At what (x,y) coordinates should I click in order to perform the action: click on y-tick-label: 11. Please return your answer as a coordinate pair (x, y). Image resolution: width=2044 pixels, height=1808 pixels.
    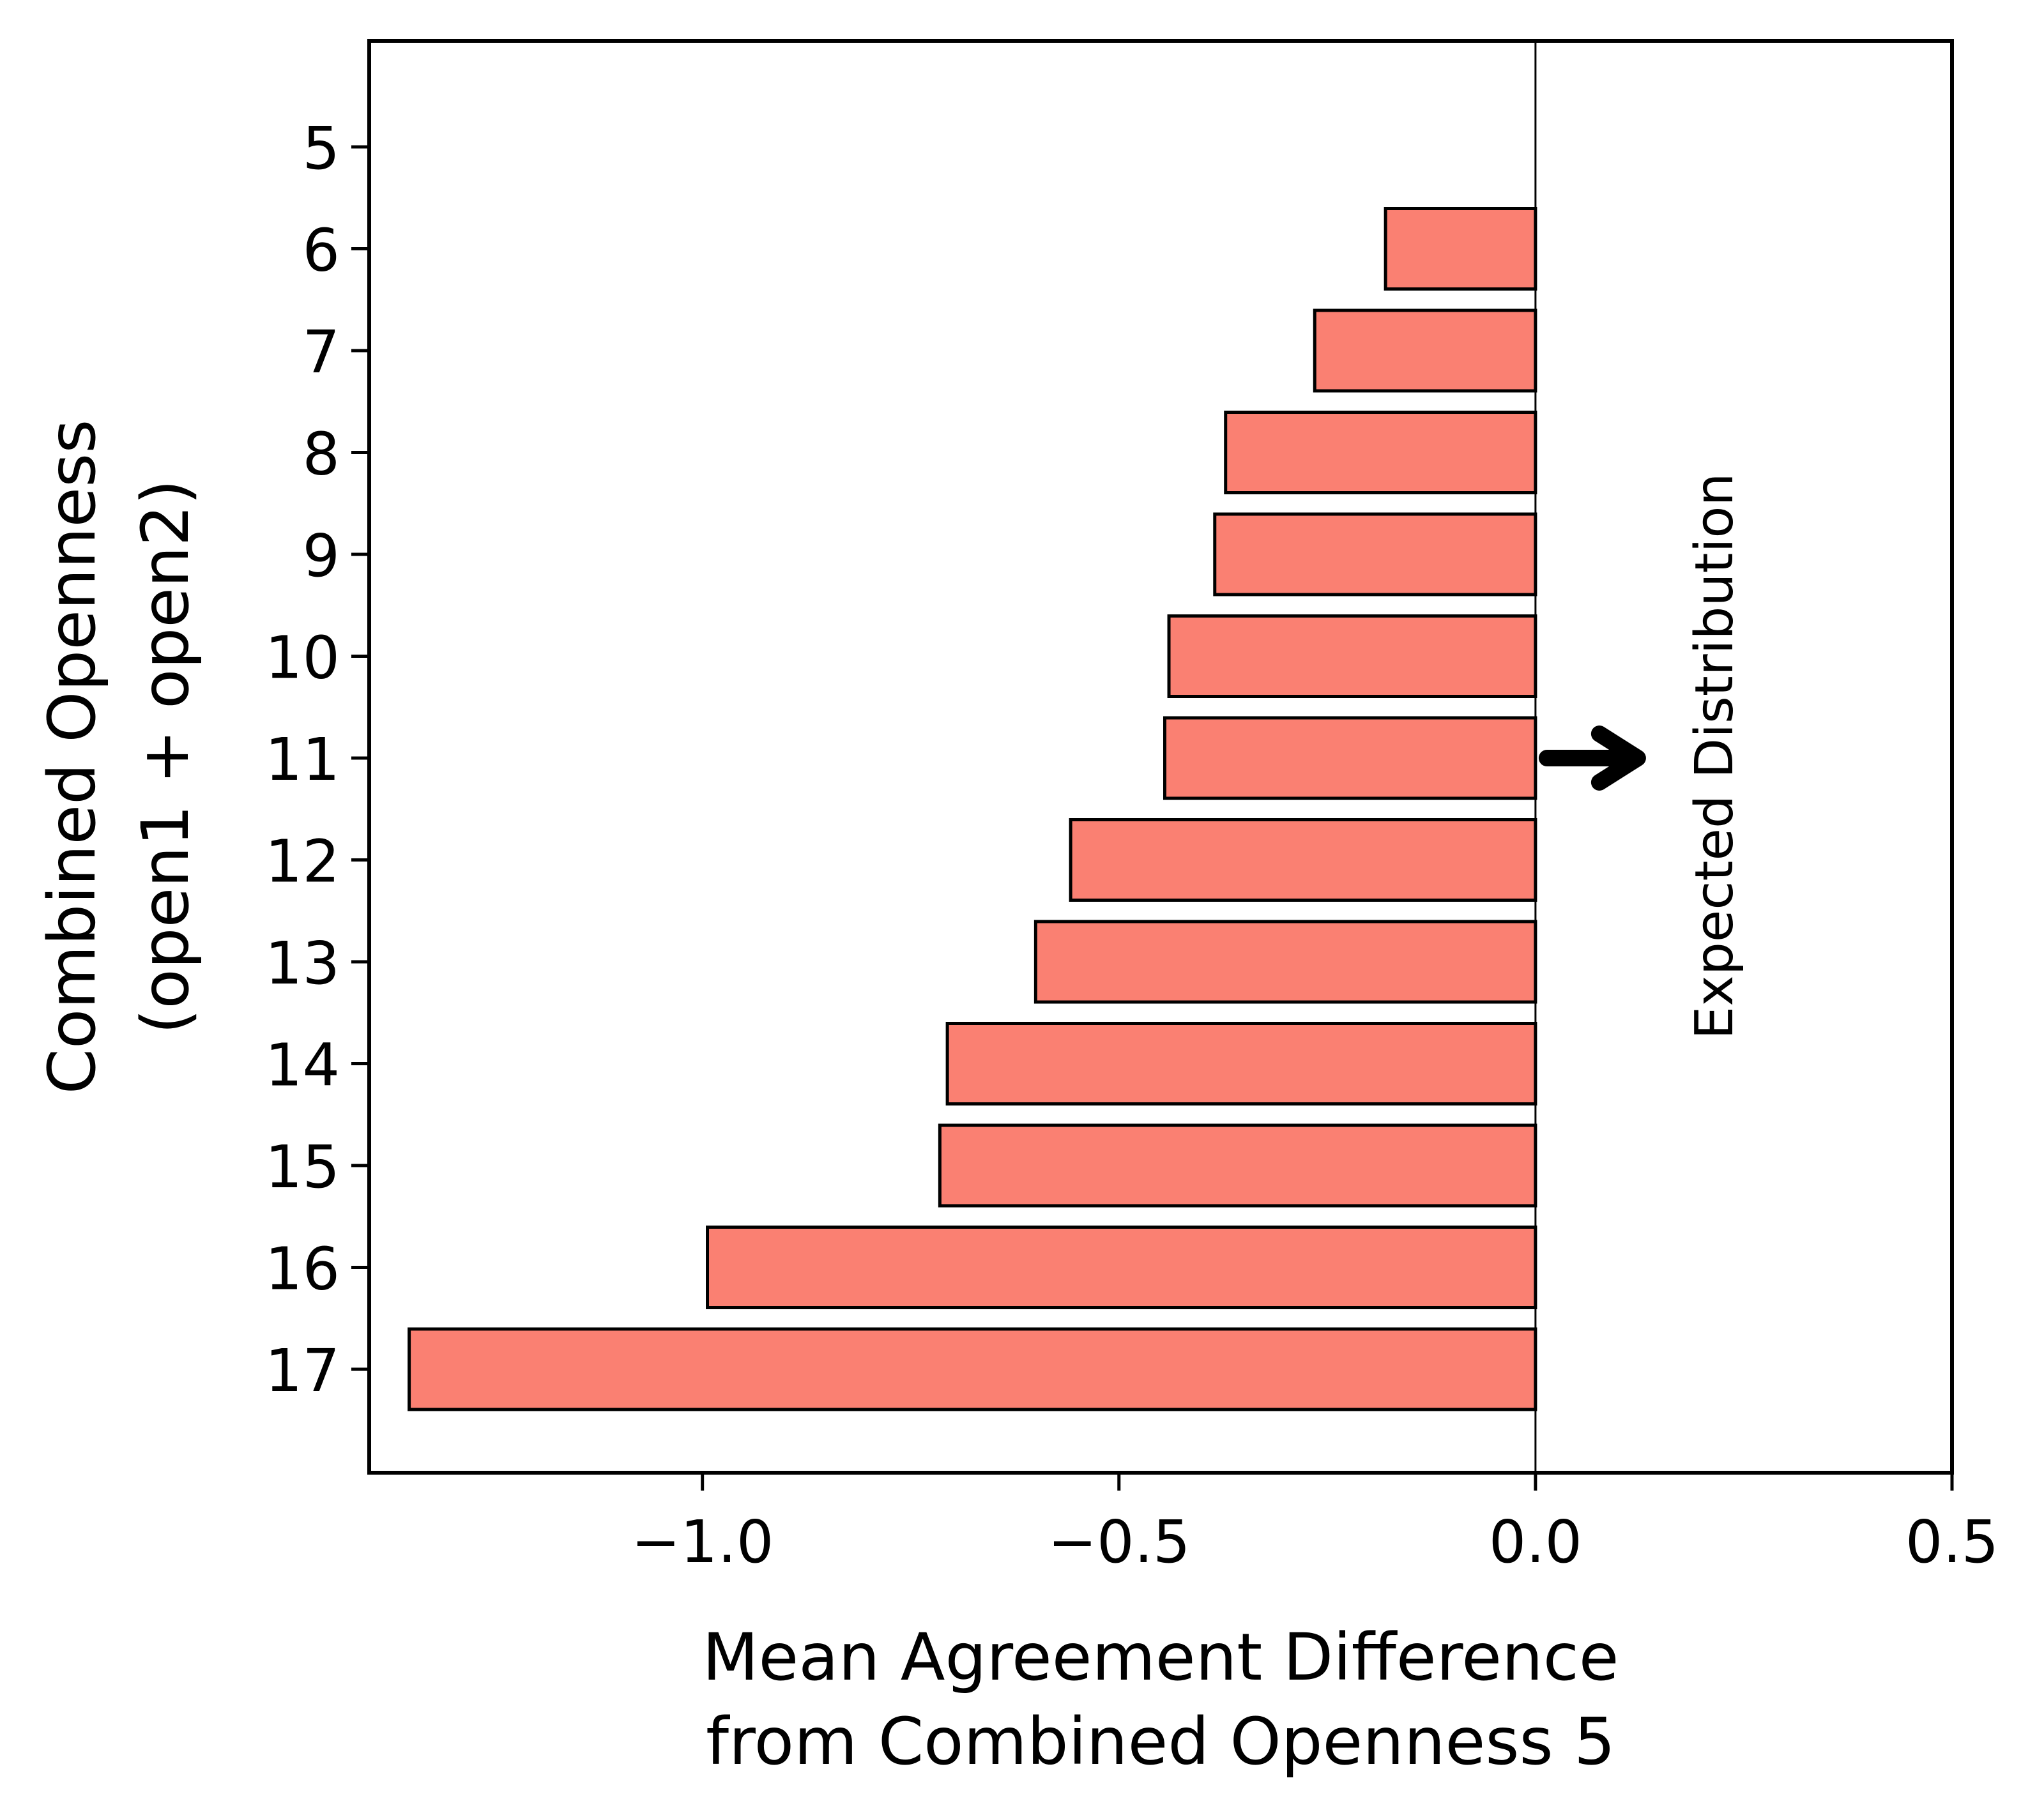
    Looking at the image, I should click on (302, 759).